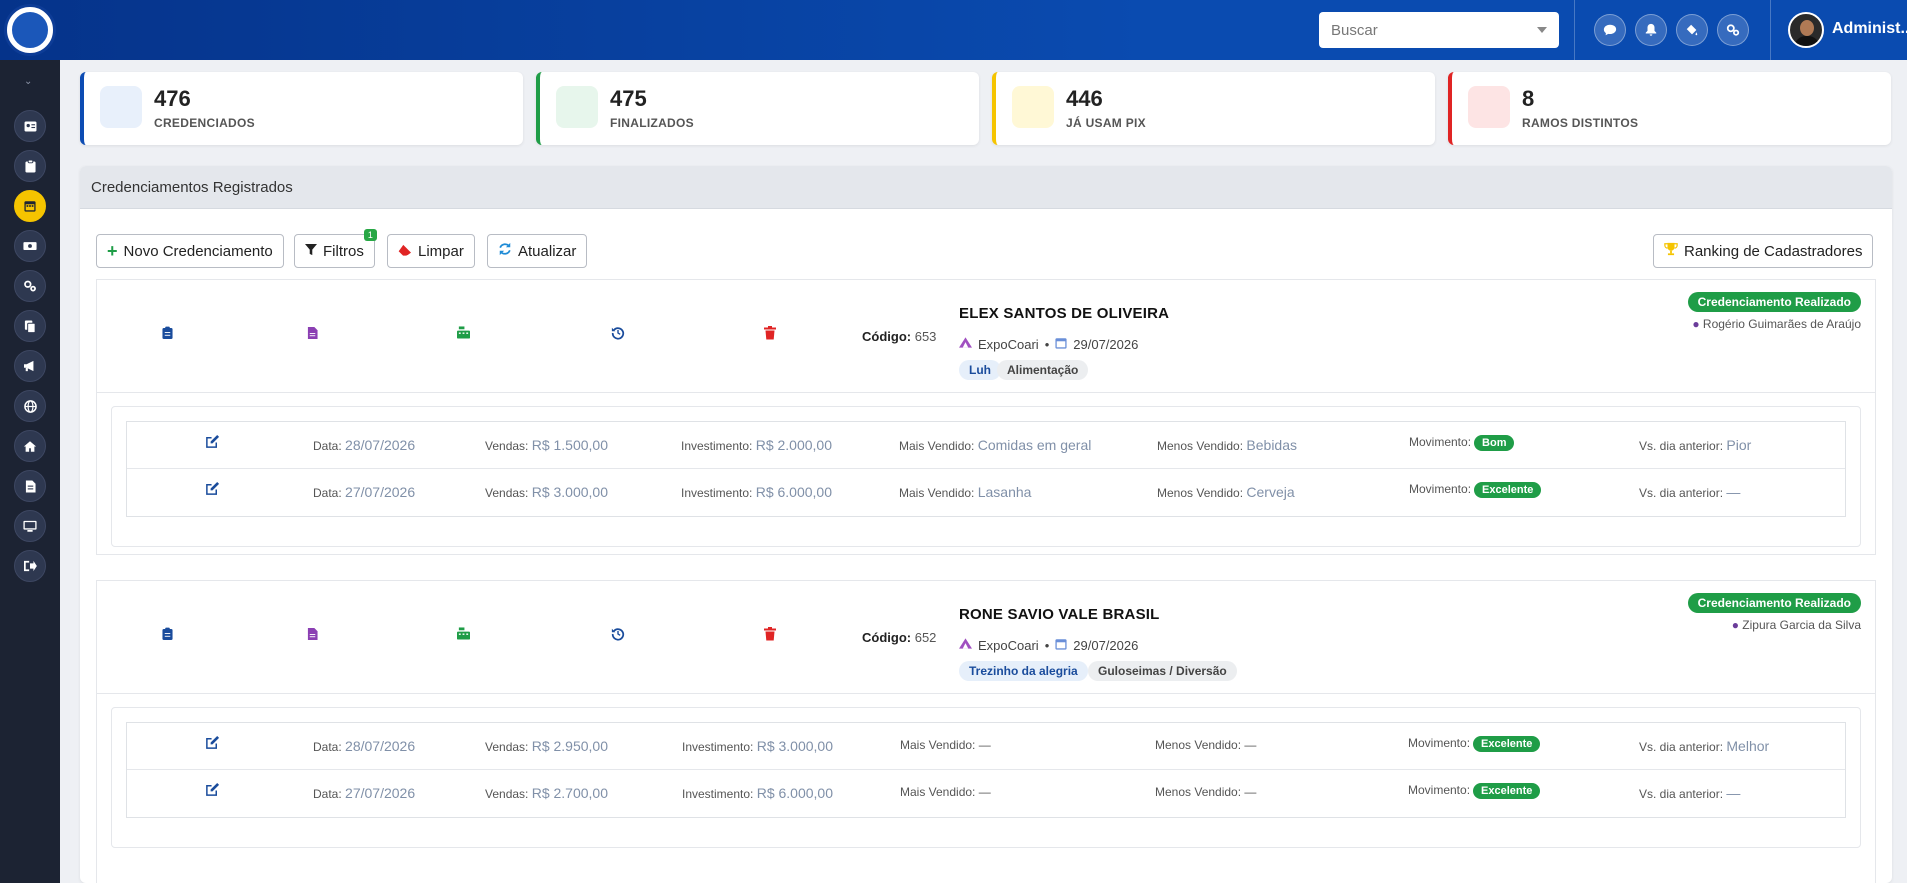 The height and width of the screenshot is (883, 1907). Describe the element at coordinates (204, 123) in the screenshot. I see `stat-label: CREDENCIADOS` at that location.